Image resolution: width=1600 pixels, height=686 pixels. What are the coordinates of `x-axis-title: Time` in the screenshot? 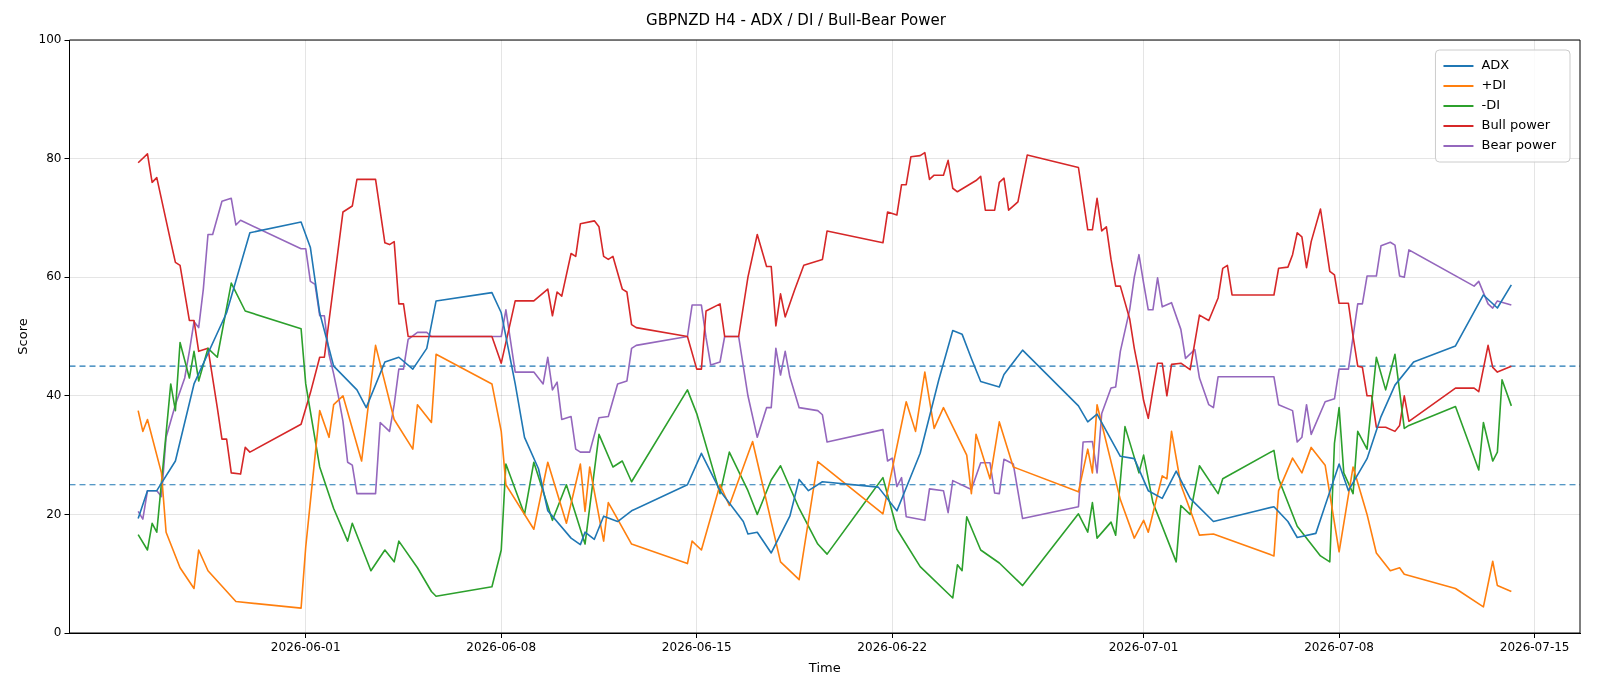 It's located at (824, 667).